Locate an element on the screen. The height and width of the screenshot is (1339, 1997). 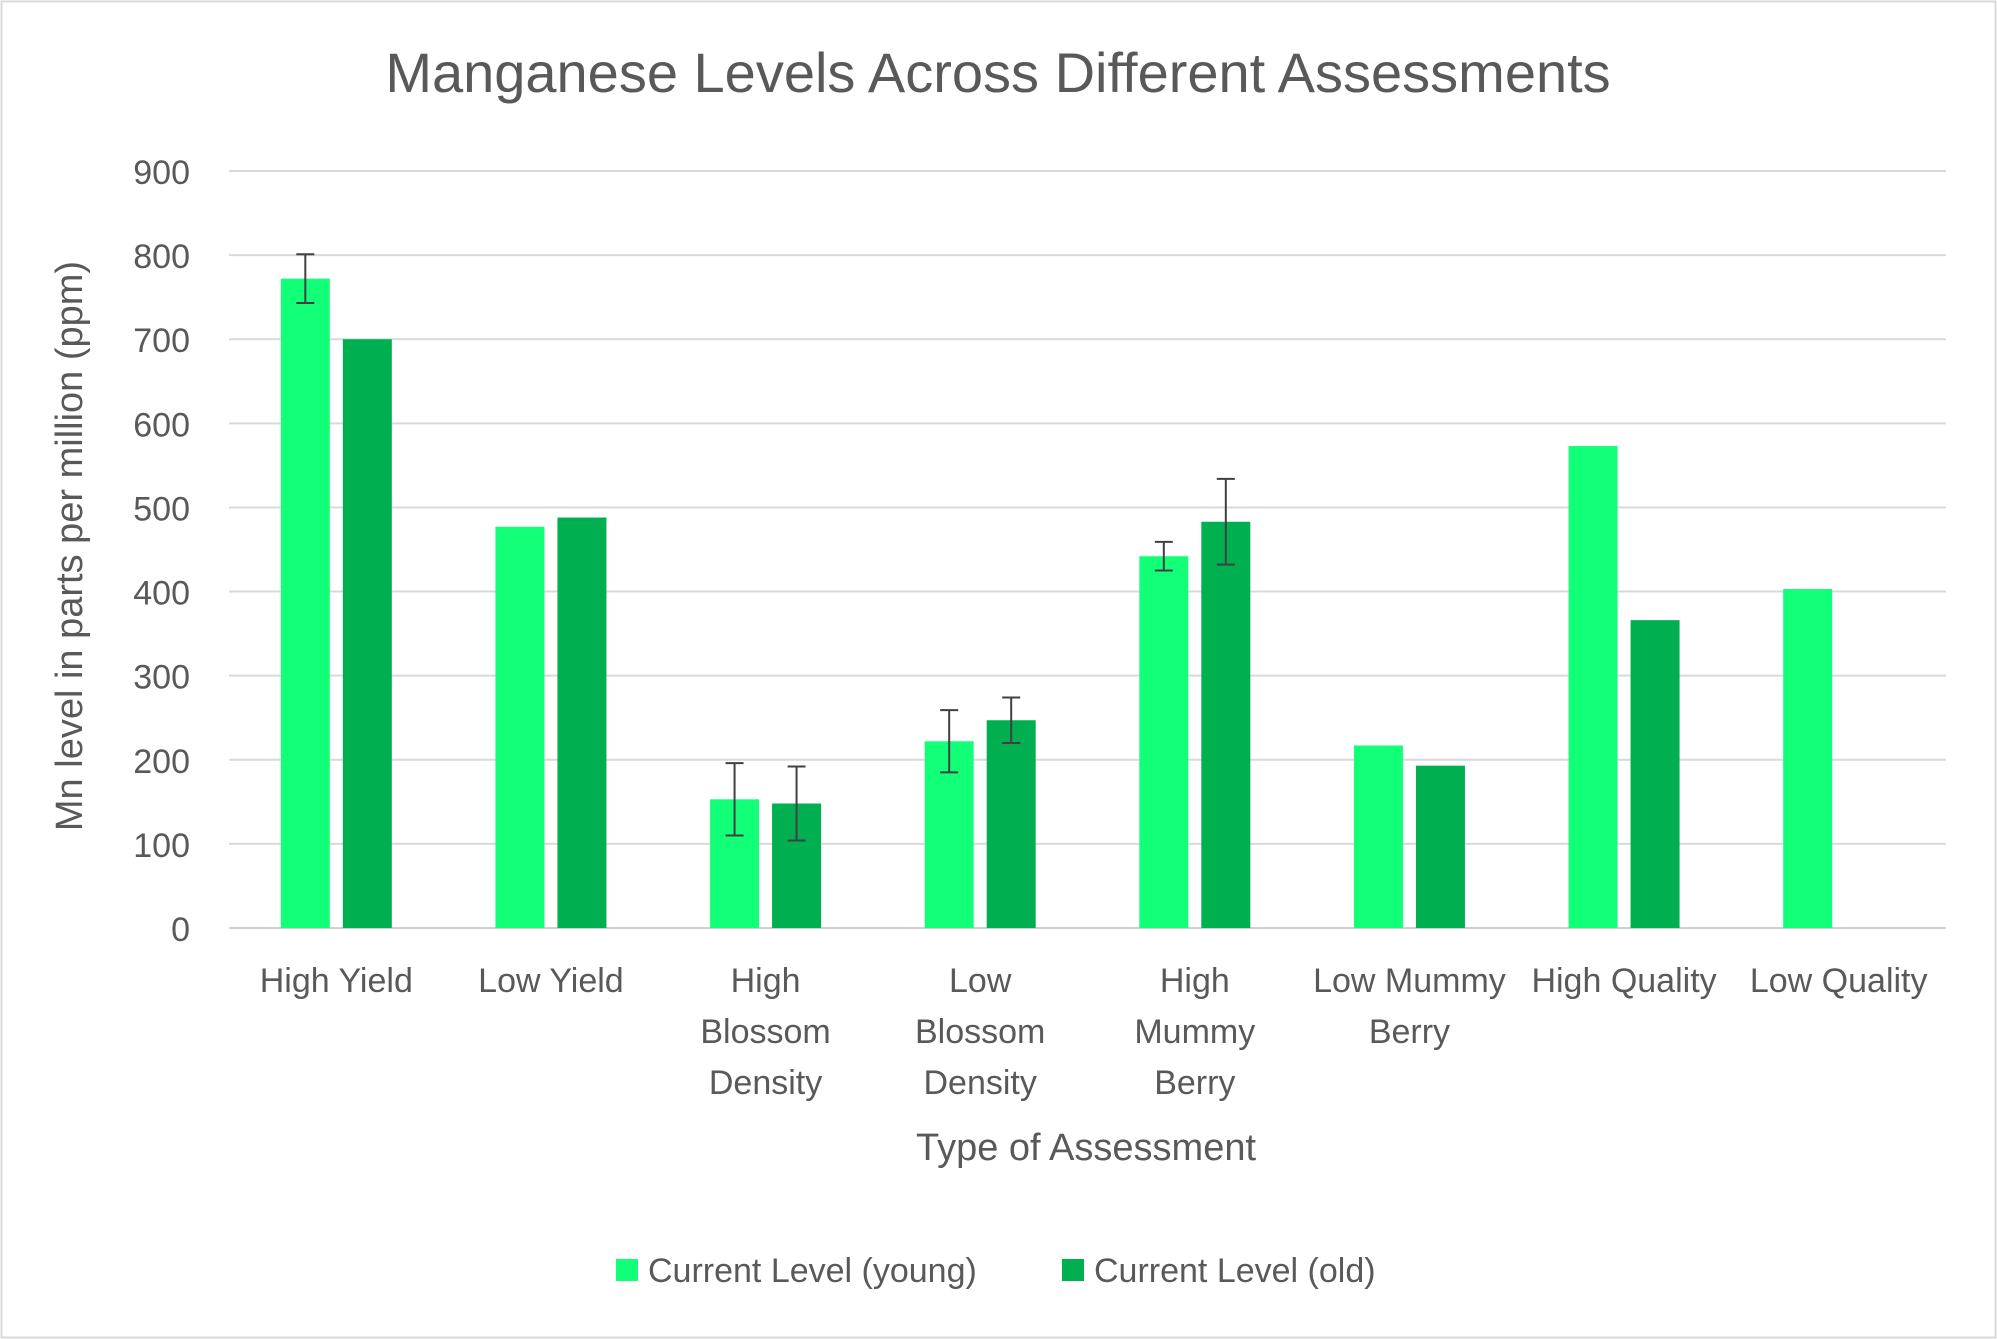
legend-label: Current Level (young) is located at coordinates (812, 1271).